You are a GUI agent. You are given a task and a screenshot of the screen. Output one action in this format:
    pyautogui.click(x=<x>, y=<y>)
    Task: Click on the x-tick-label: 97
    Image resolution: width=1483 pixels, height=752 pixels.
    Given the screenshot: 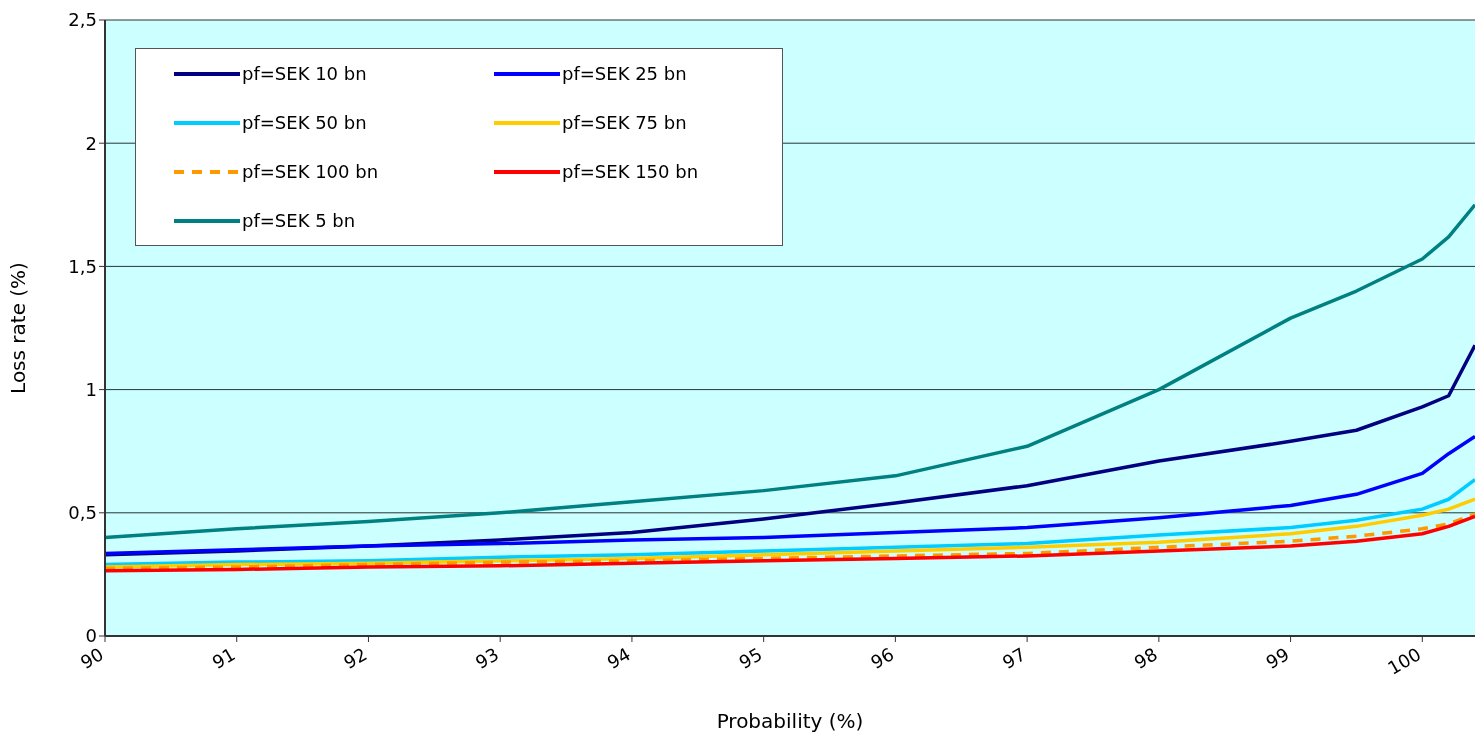 What is the action you would take?
    pyautogui.click(x=1014, y=658)
    